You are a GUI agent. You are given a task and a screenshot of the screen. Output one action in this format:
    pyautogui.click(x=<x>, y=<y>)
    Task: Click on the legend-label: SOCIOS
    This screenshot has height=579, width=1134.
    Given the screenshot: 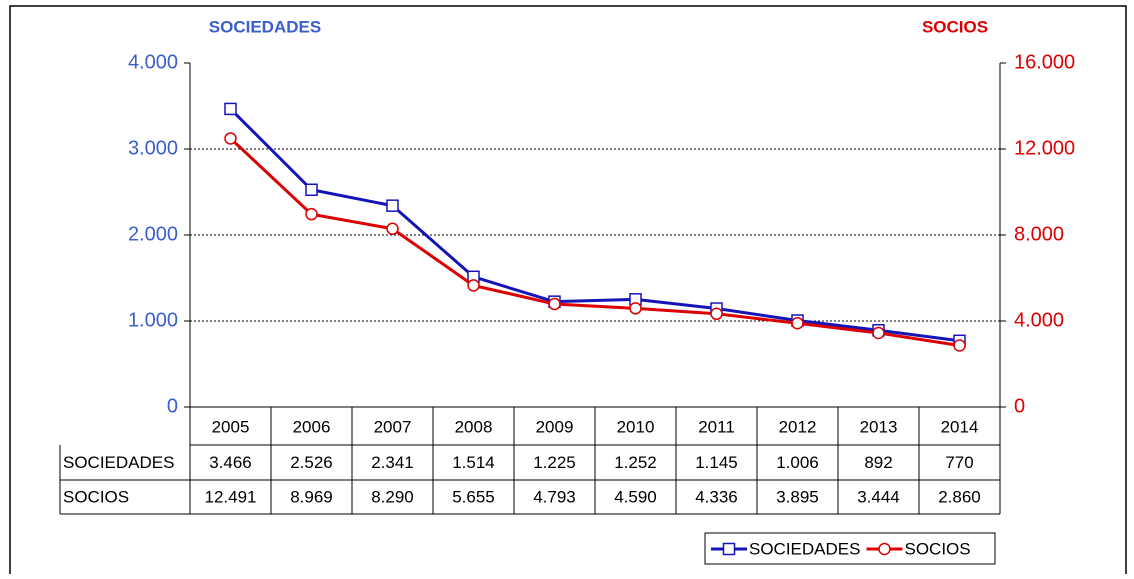 What is the action you would take?
    pyautogui.click(x=937, y=548)
    